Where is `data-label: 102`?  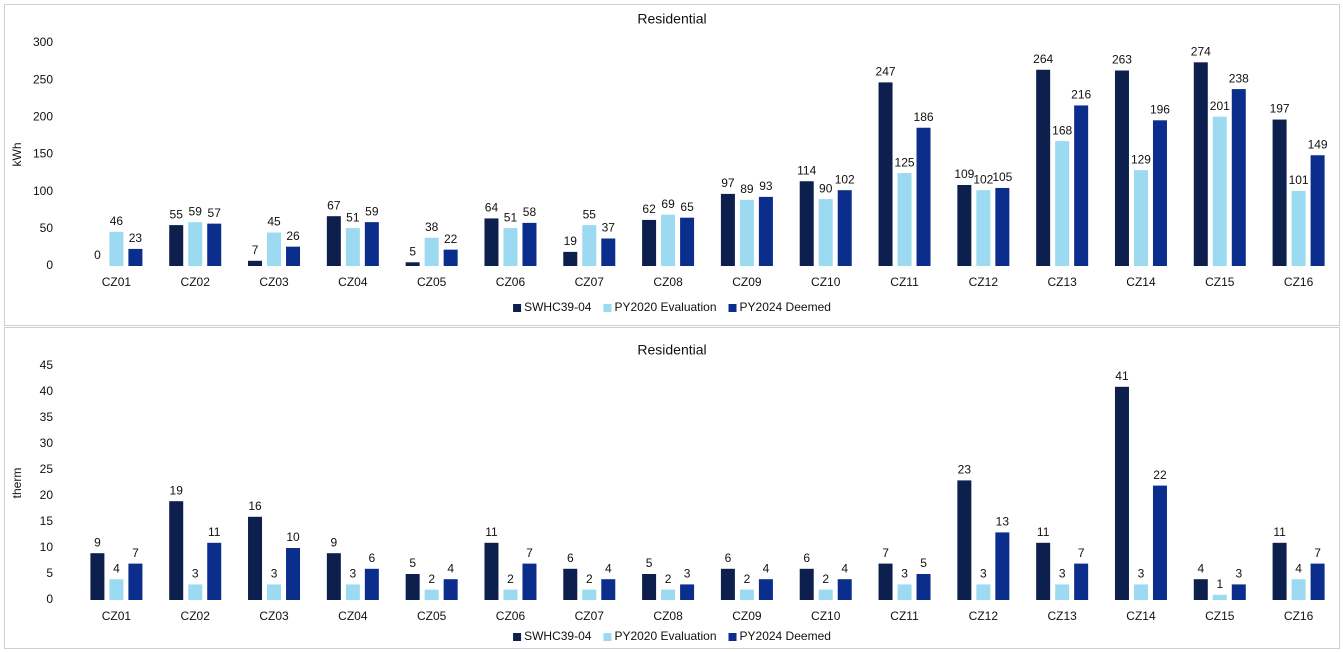
data-label: 102 is located at coordinates (983, 179).